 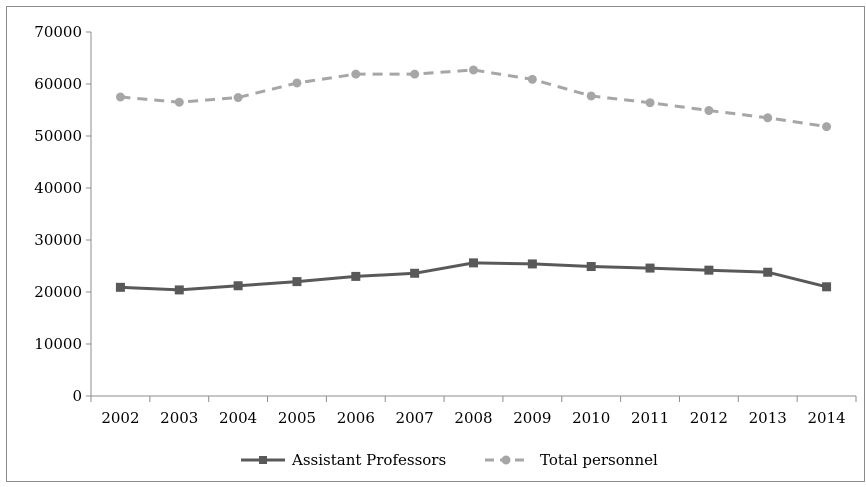 I want to click on y-axis-ticks: 0 10000 20000 30000 40000 50000 60000 70000, so click(x=62, y=214).